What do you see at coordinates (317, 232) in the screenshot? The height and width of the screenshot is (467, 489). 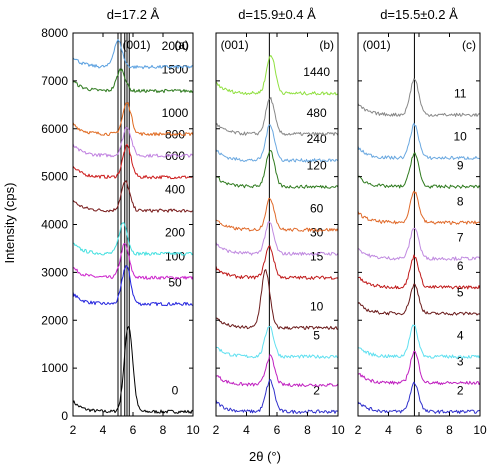 I see `series-label: 30` at bounding box center [317, 232].